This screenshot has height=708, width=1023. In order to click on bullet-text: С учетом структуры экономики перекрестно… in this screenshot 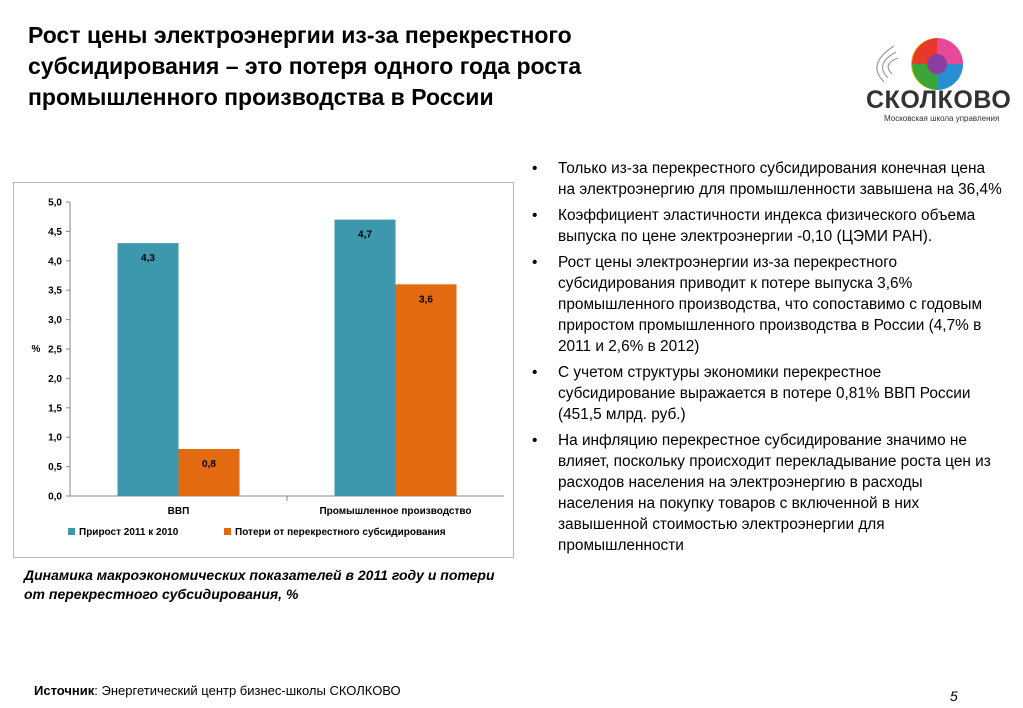, I will do `click(764, 393)`.